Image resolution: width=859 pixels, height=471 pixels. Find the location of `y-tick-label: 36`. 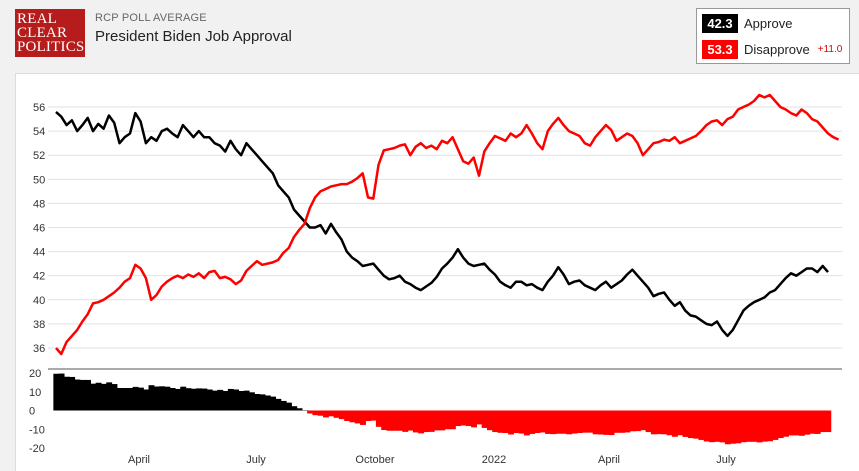

y-tick-label: 36 is located at coordinates (39, 349).